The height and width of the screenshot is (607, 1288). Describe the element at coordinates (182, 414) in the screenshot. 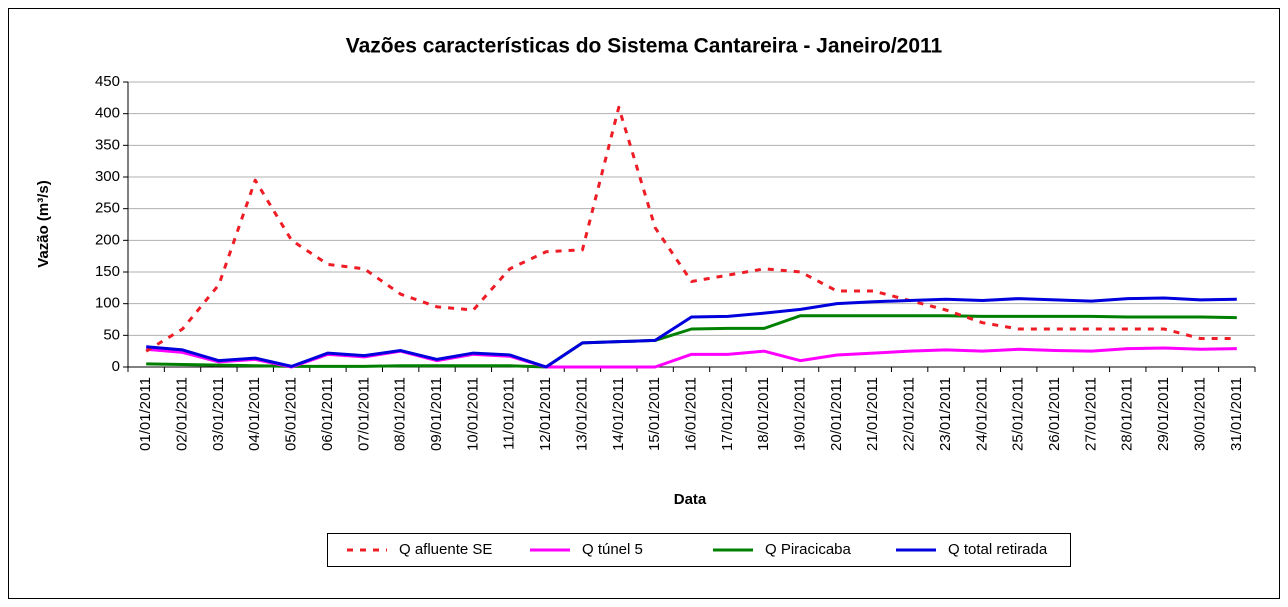

I see `x-tick-label: 02/01/2011` at that location.